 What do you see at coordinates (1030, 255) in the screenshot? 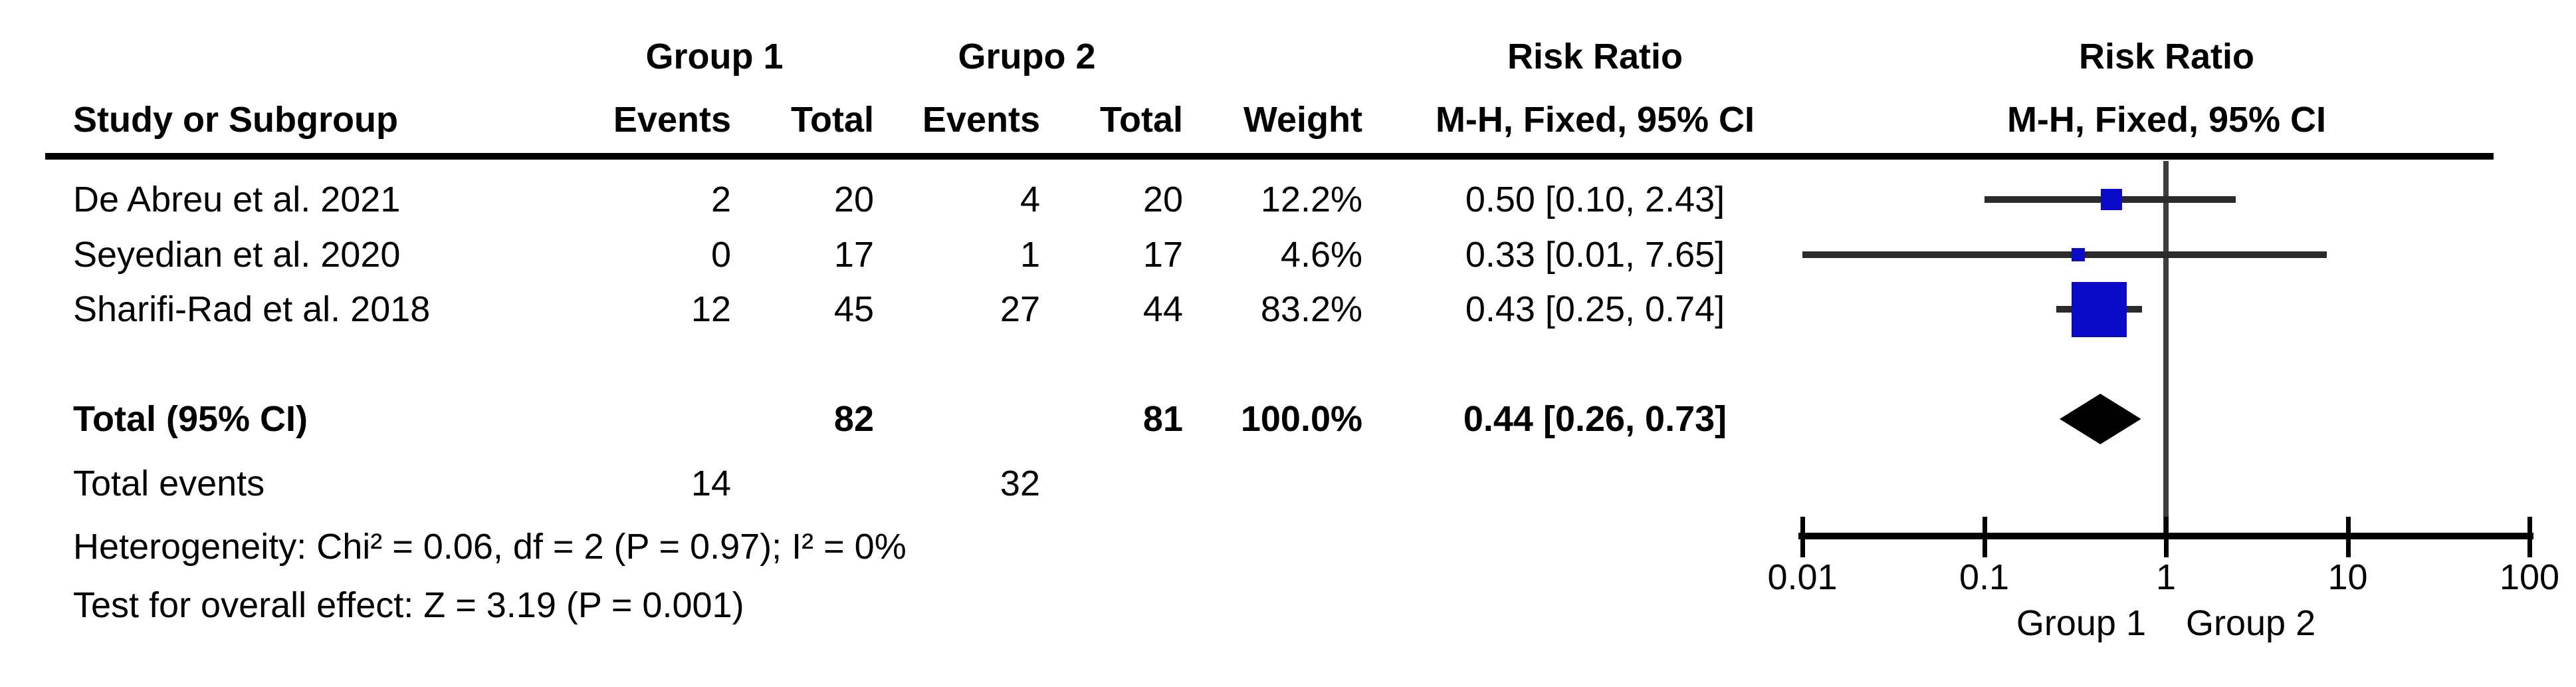
I see `g2-events: 1` at bounding box center [1030, 255].